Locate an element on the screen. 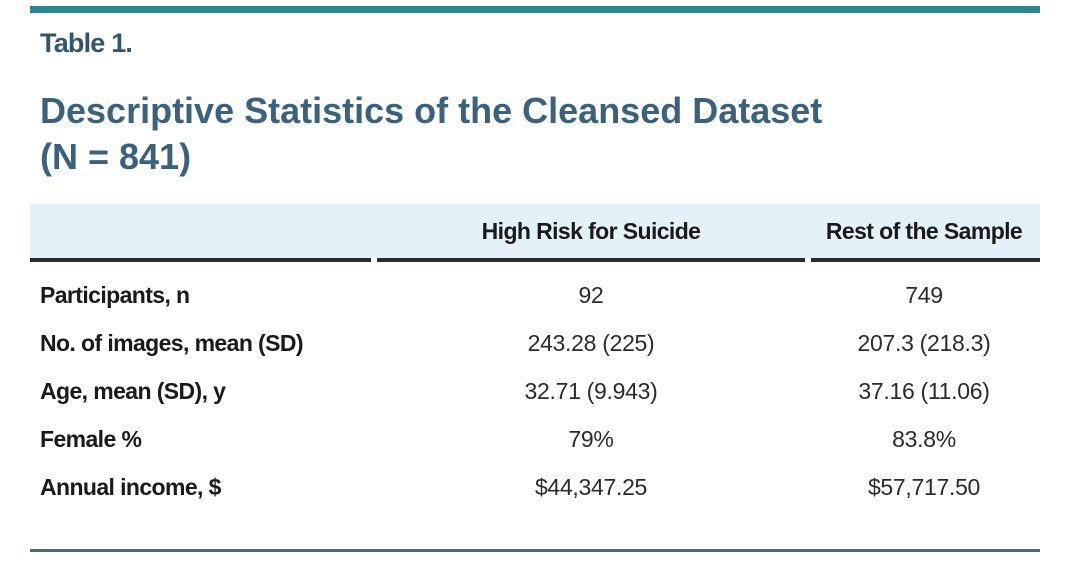  row-label: Age, mean (SD), y is located at coordinates (133, 390).